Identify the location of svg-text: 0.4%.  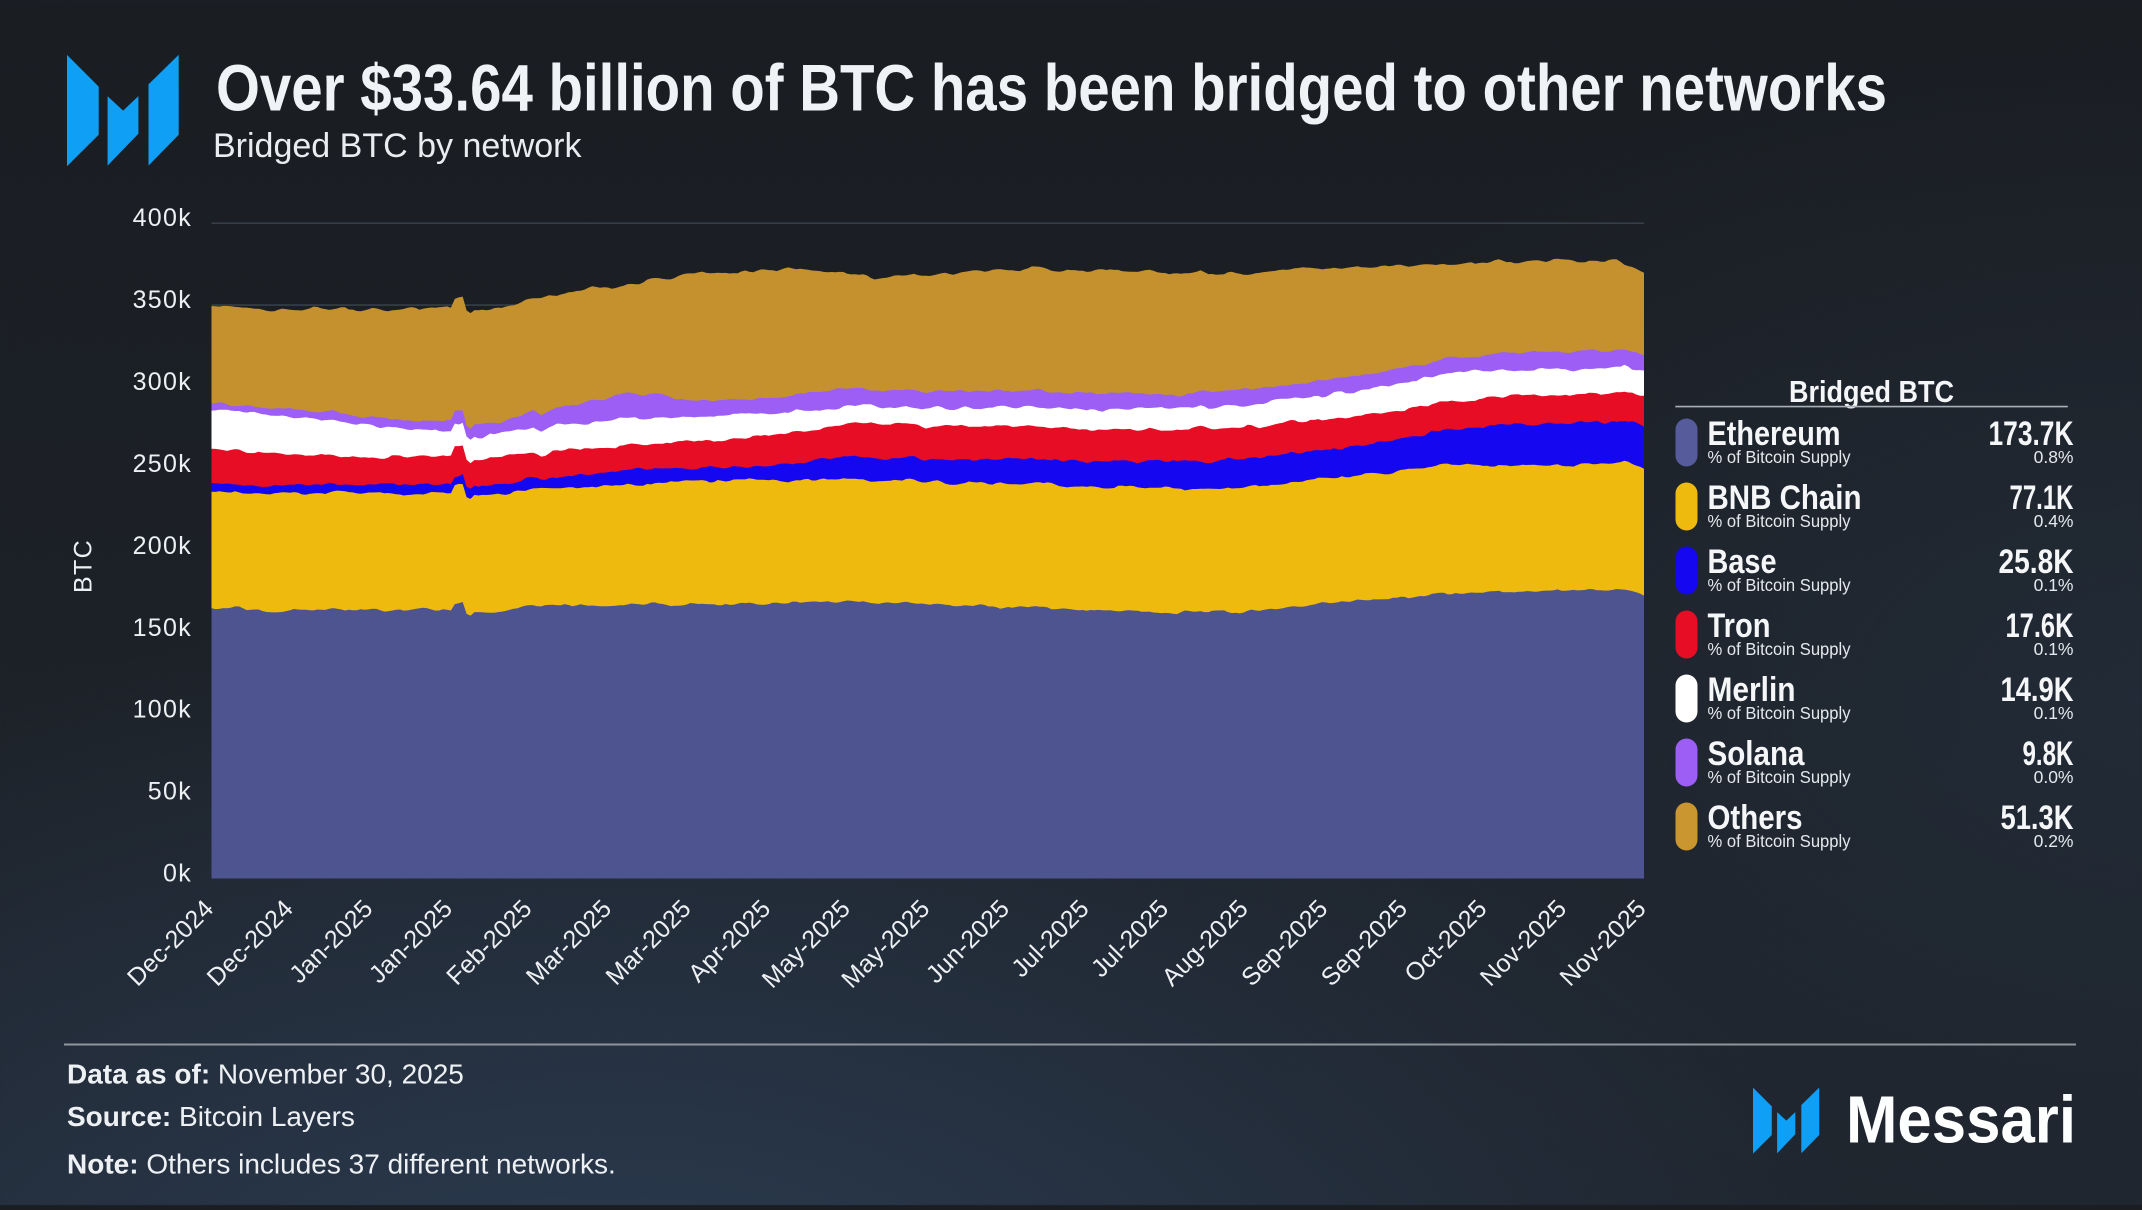
(2054, 521).